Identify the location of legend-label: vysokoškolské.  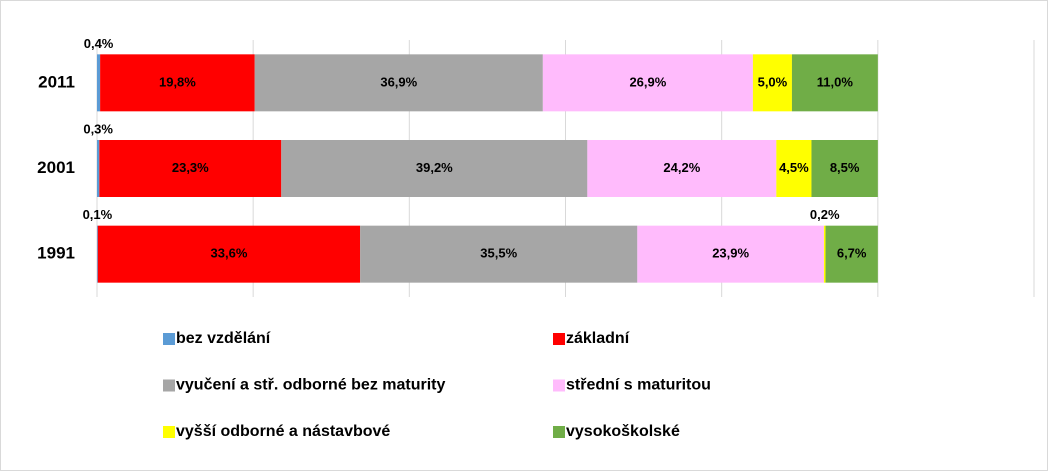
(623, 431).